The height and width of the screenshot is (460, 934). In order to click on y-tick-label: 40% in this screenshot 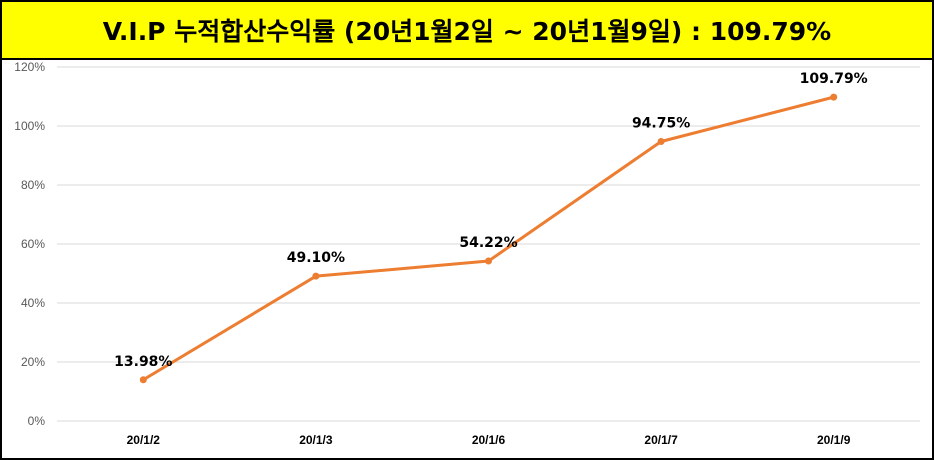, I will do `click(33, 303)`.